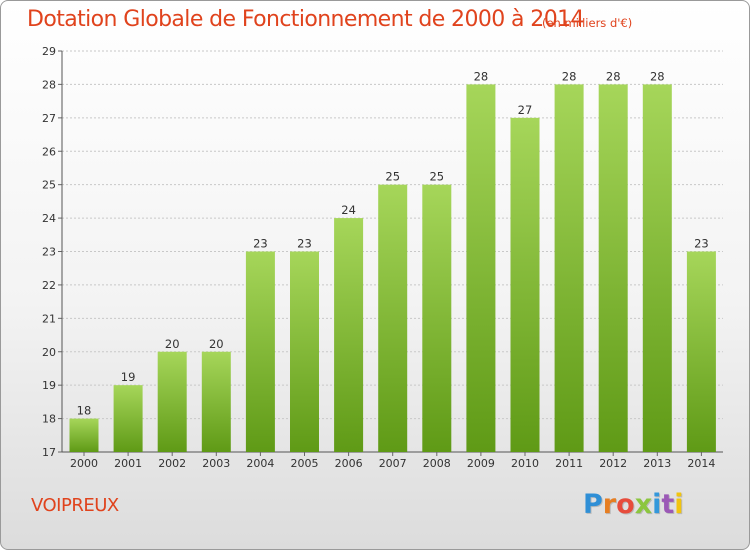 The width and height of the screenshot is (750, 550). Describe the element at coordinates (633, 504) in the screenshot. I see `proxiti-logo: Proxiti` at that location.